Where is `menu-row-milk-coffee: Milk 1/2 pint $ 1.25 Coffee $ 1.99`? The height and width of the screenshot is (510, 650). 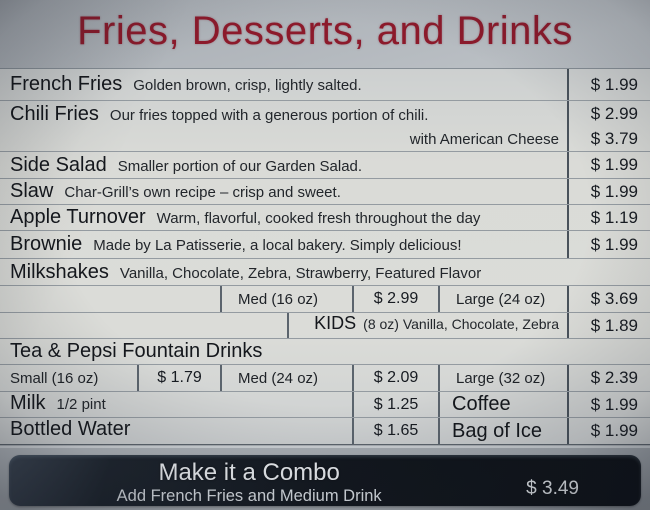 menu-row-milk-coffee: Milk 1/2 pint $ 1.25 Coffee $ 1.99 is located at coordinates (325, 404).